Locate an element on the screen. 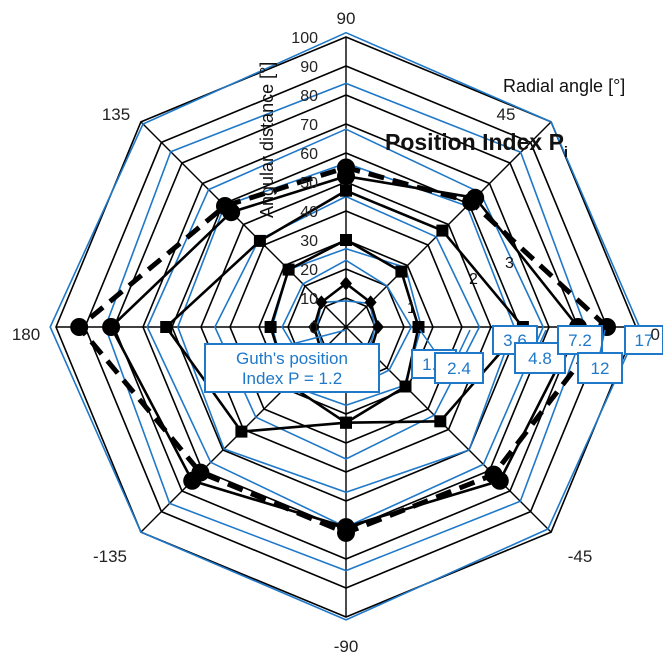 This screenshot has width=663, height=655. angle-tick-label: -45 is located at coordinates (580, 556).